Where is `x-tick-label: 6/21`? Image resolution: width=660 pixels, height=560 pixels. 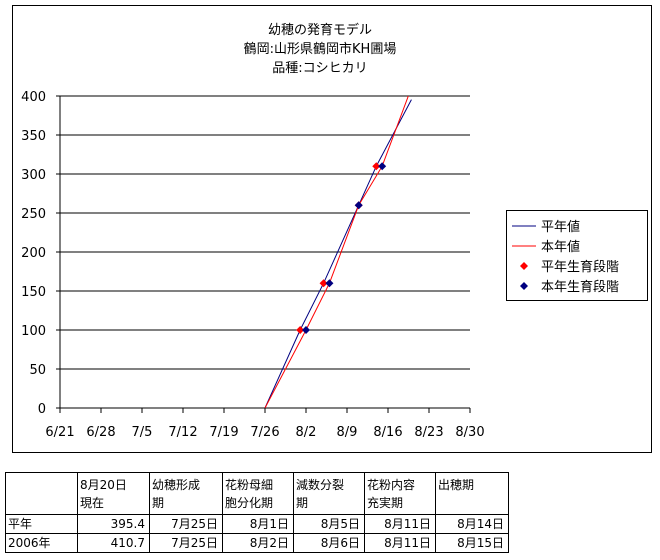
x-tick-label: 6/21 is located at coordinates (59, 432).